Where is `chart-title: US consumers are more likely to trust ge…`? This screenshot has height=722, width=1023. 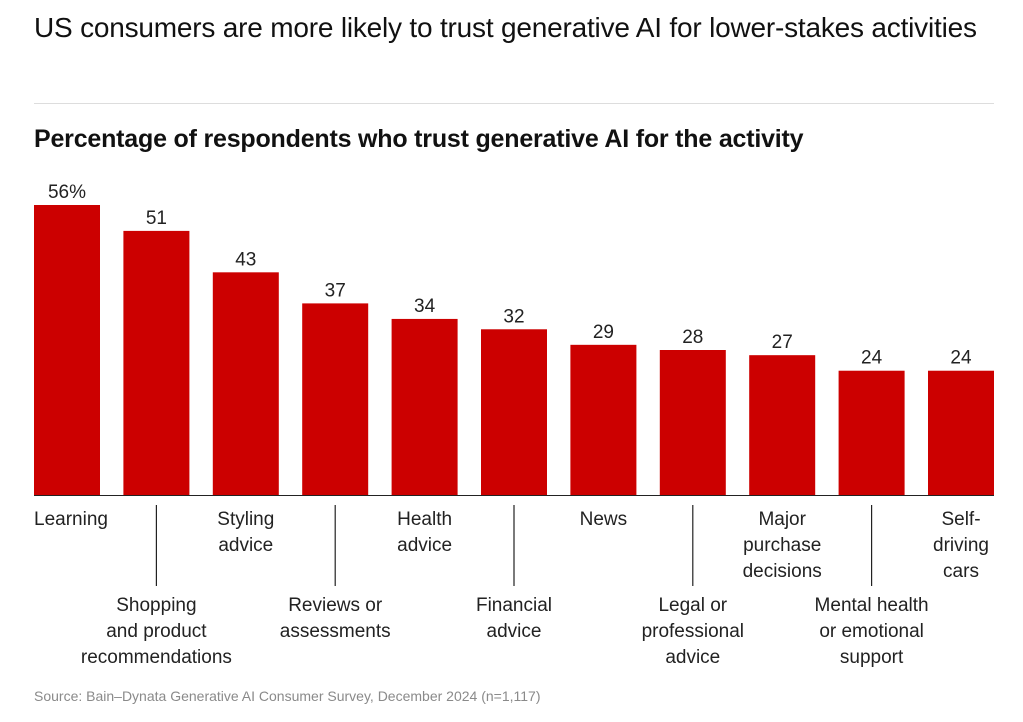 chart-title: US consumers are more likely to trust ge… is located at coordinates (505, 27).